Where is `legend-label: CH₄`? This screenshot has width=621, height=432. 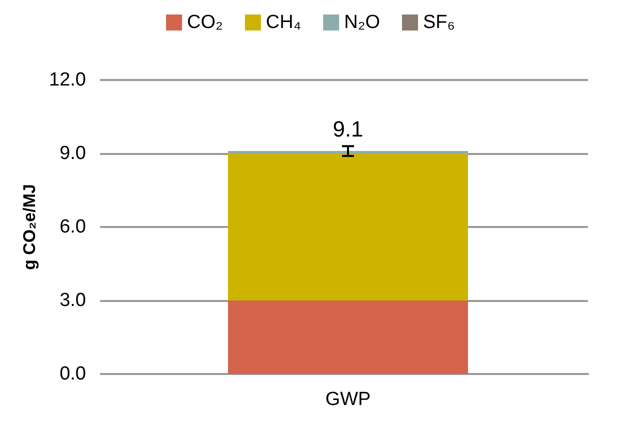
legend-label: CH₄ is located at coordinates (284, 22).